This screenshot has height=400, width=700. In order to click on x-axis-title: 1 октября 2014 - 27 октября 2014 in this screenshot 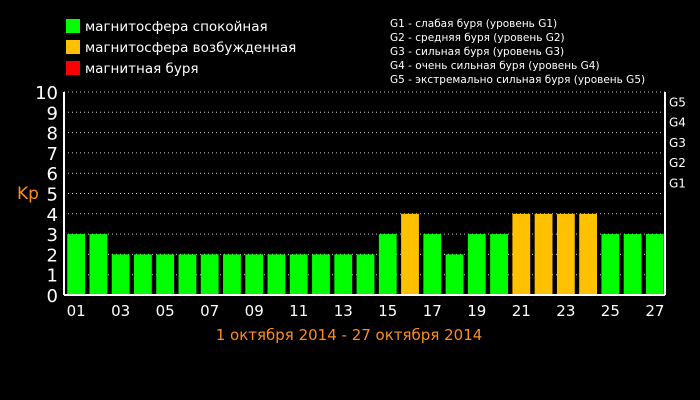, I will do `click(349, 335)`.